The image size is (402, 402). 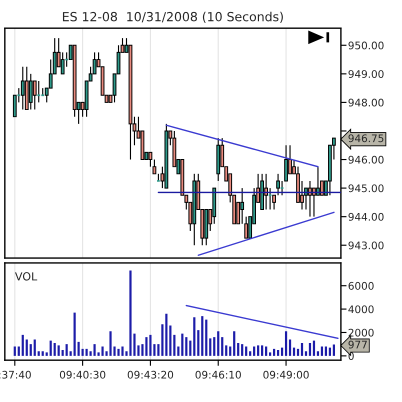 I want to click on y-tick-label: 946.00, so click(x=366, y=160).